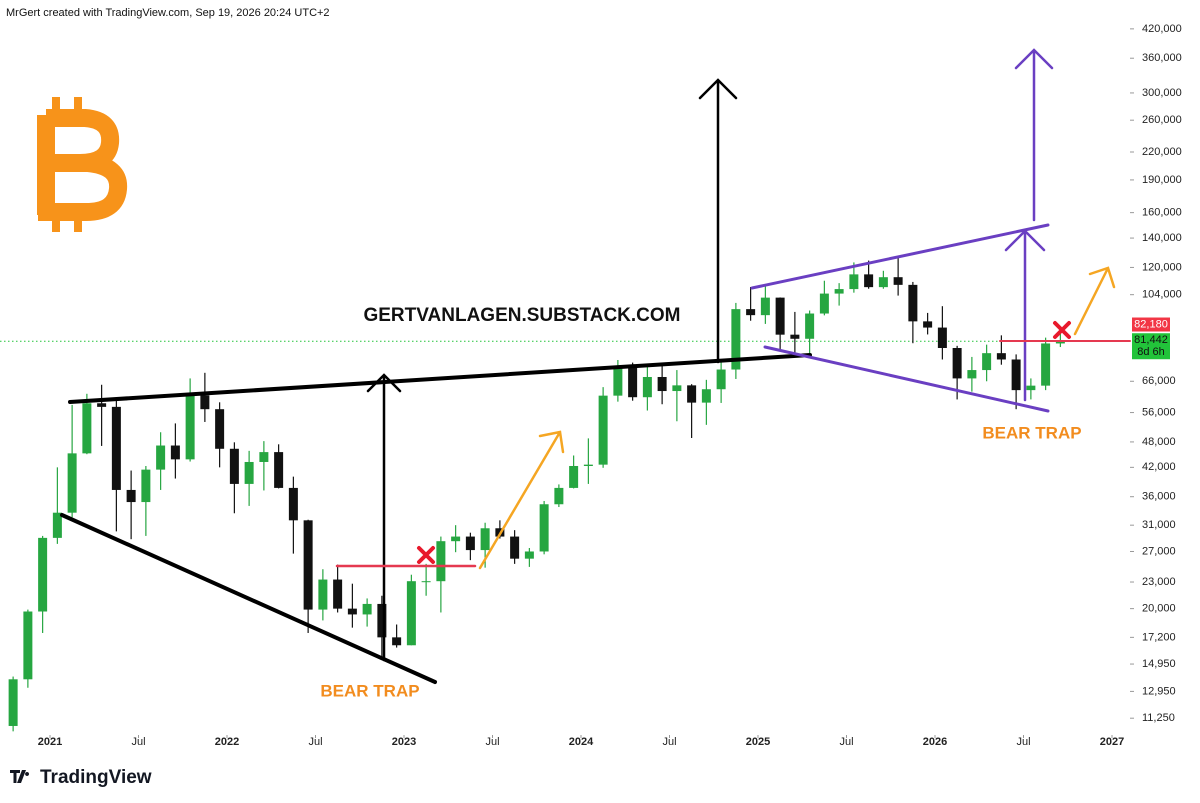 This screenshot has height=803, width=1200. What do you see at coordinates (1159, 442) in the screenshot?
I see `y-tick-label: 48,000` at bounding box center [1159, 442].